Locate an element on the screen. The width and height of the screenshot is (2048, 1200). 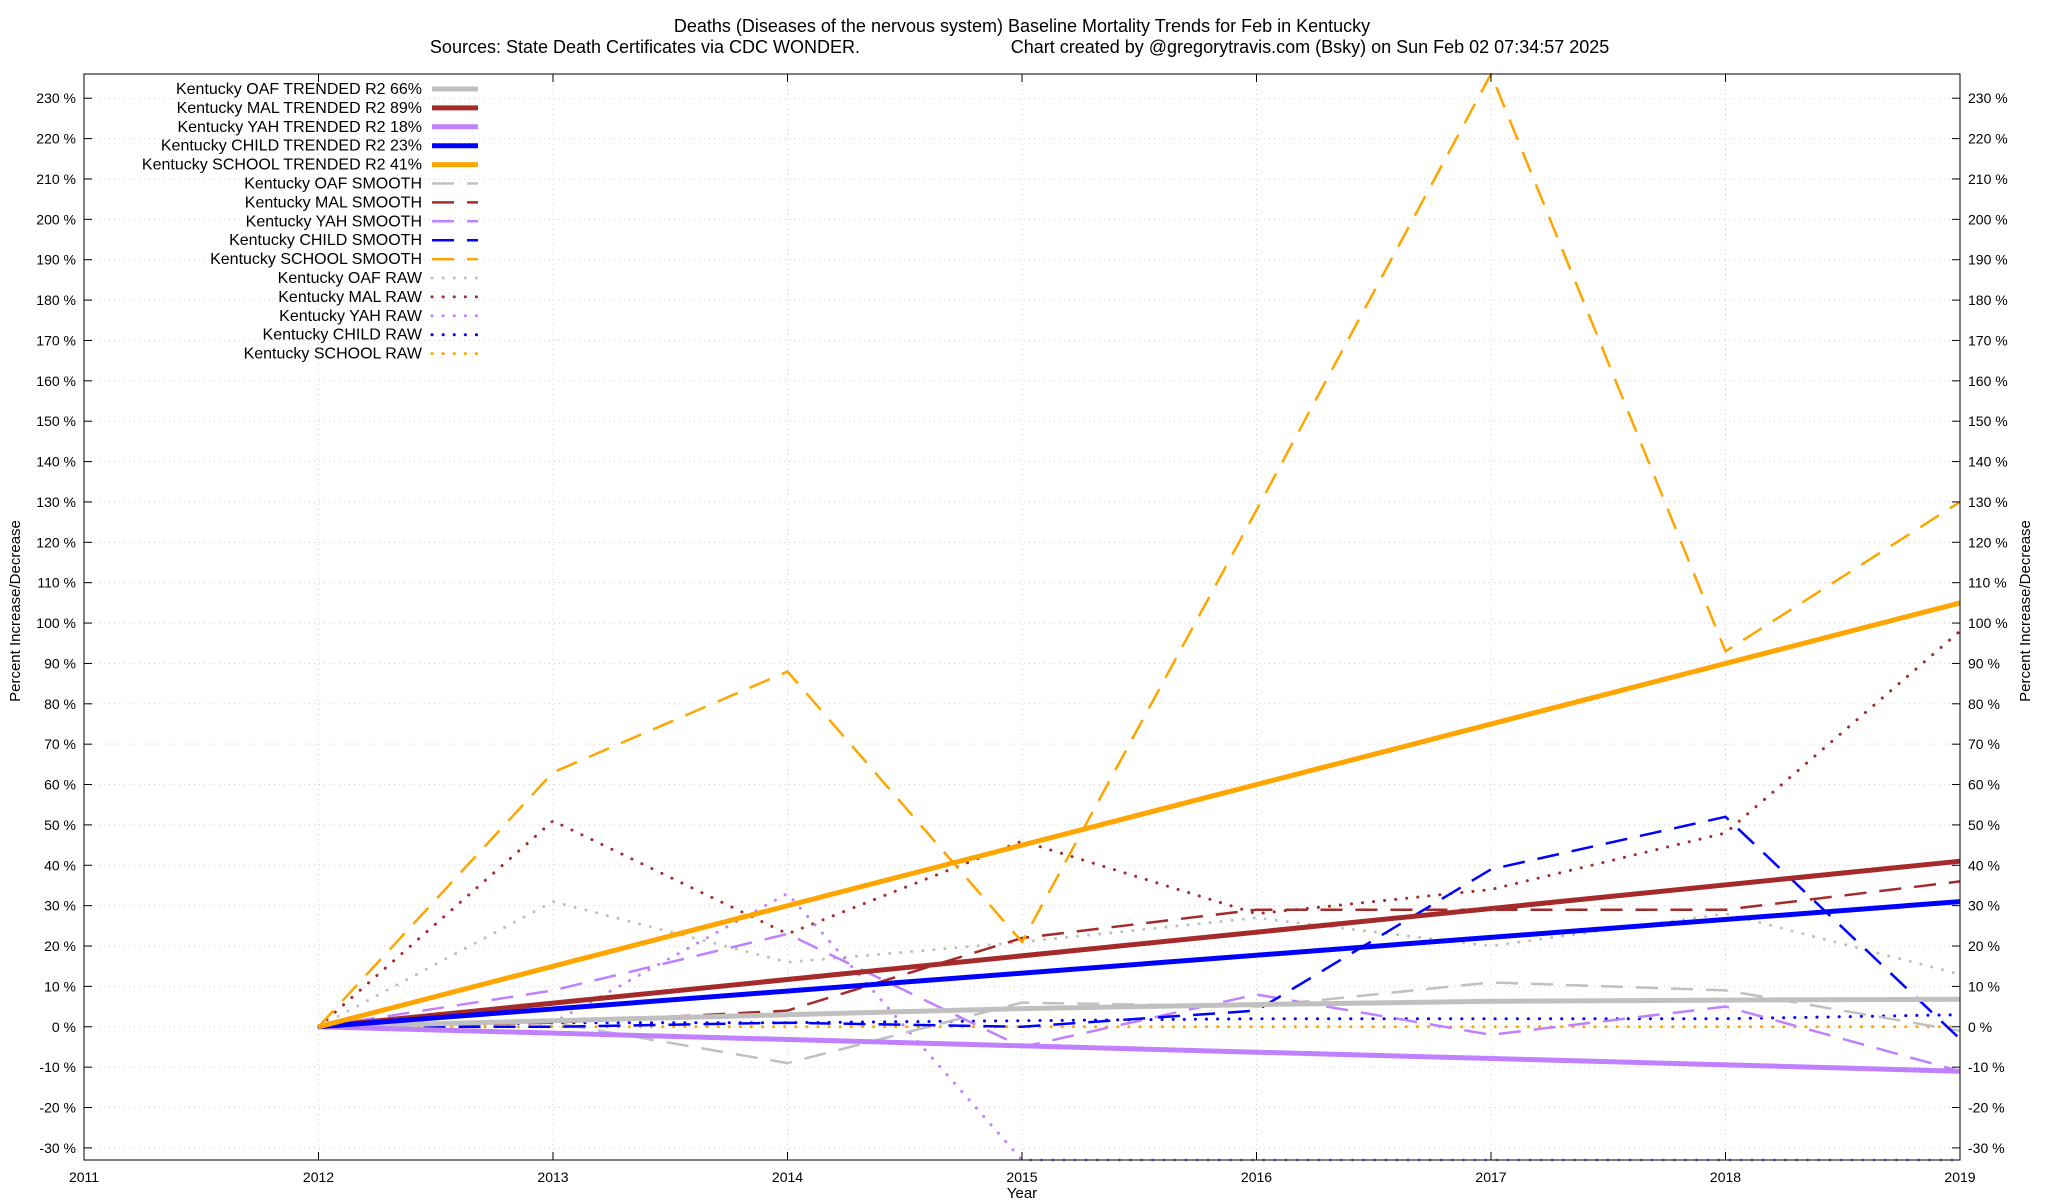
legend-label: Kentucky MAL TRENDED R2 89% is located at coordinates (299, 108).